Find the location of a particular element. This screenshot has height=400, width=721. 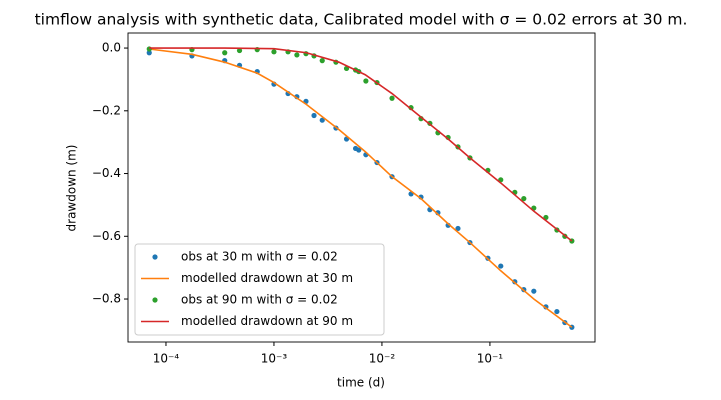

x-tick-label: 10⁻¹ is located at coordinates (490, 359).